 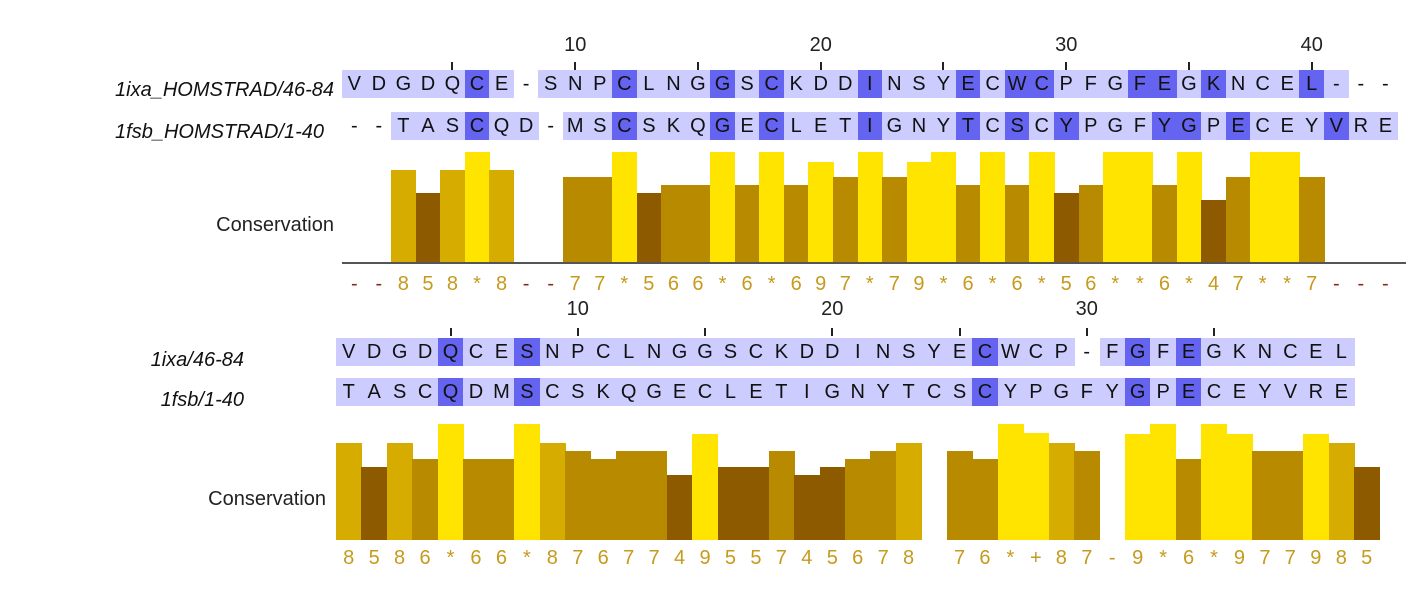 I want to click on residue: M, so click(x=575, y=126).